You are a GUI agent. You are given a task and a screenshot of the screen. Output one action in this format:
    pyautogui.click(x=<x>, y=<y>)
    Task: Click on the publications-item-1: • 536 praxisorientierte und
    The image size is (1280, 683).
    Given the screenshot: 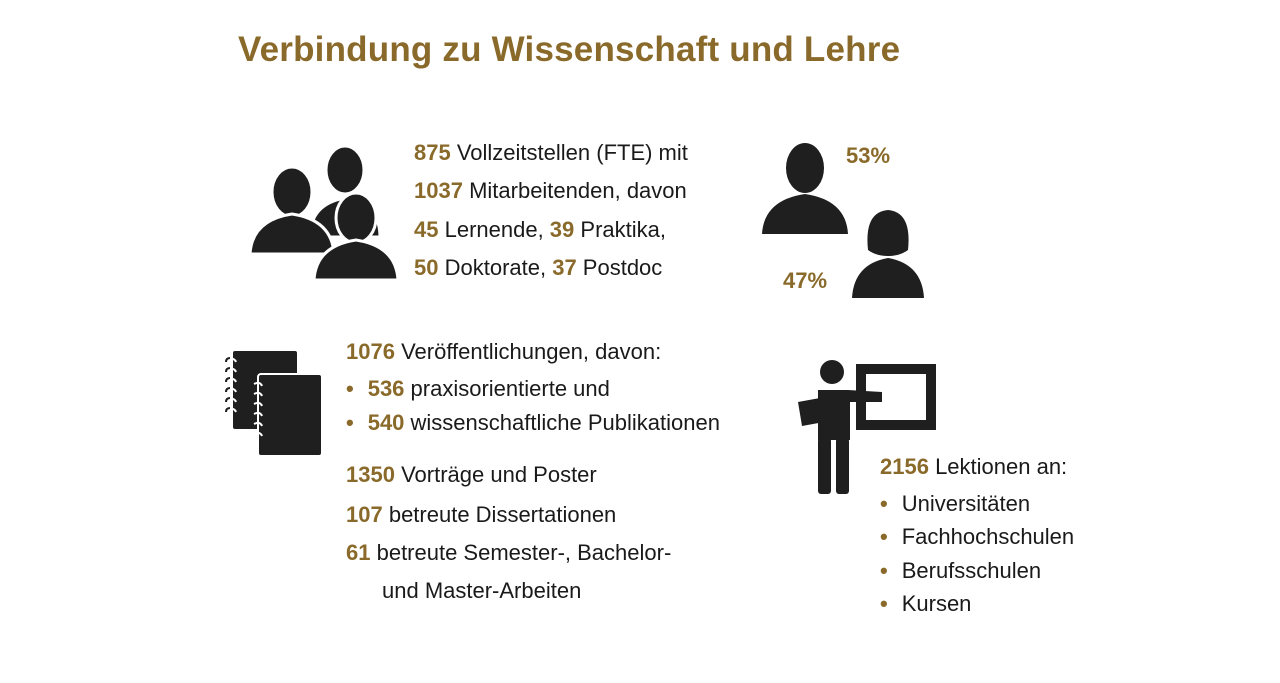 What is the action you would take?
    pyautogui.click(x=478, y=388)
    